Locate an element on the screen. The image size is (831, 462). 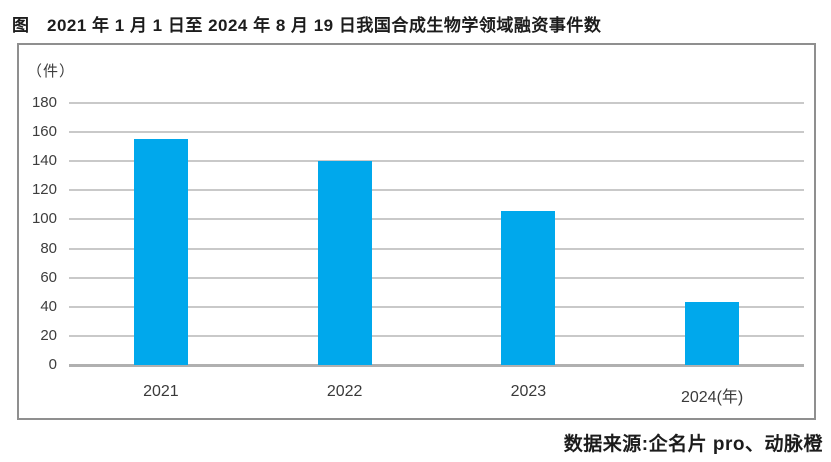
y-tick-label-160: 160 is located at coordinates (44, 132).